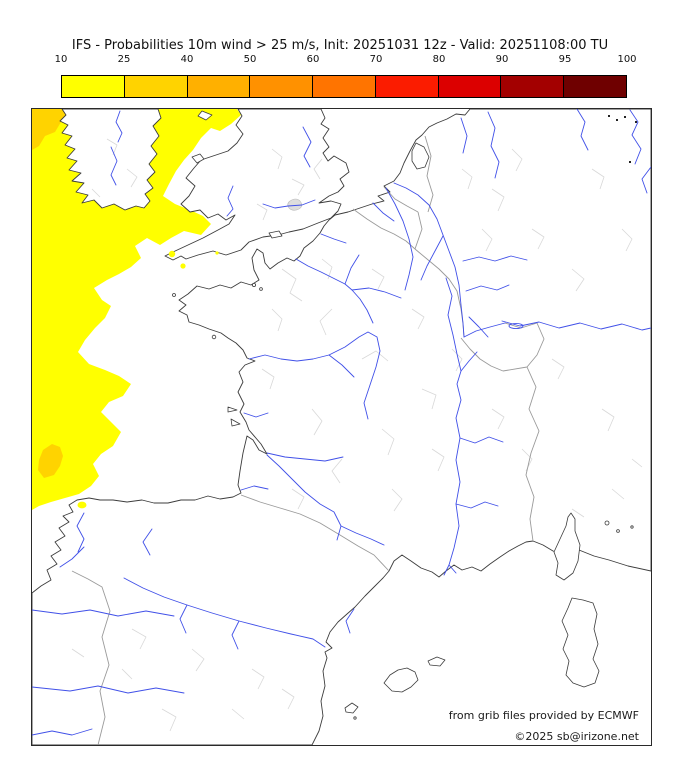 The width and height of the screenshot is (680, 758). What do you see at coordinates (72, 557) in the screenshot?
I see `river-mino` at bounding box center [72, 557].